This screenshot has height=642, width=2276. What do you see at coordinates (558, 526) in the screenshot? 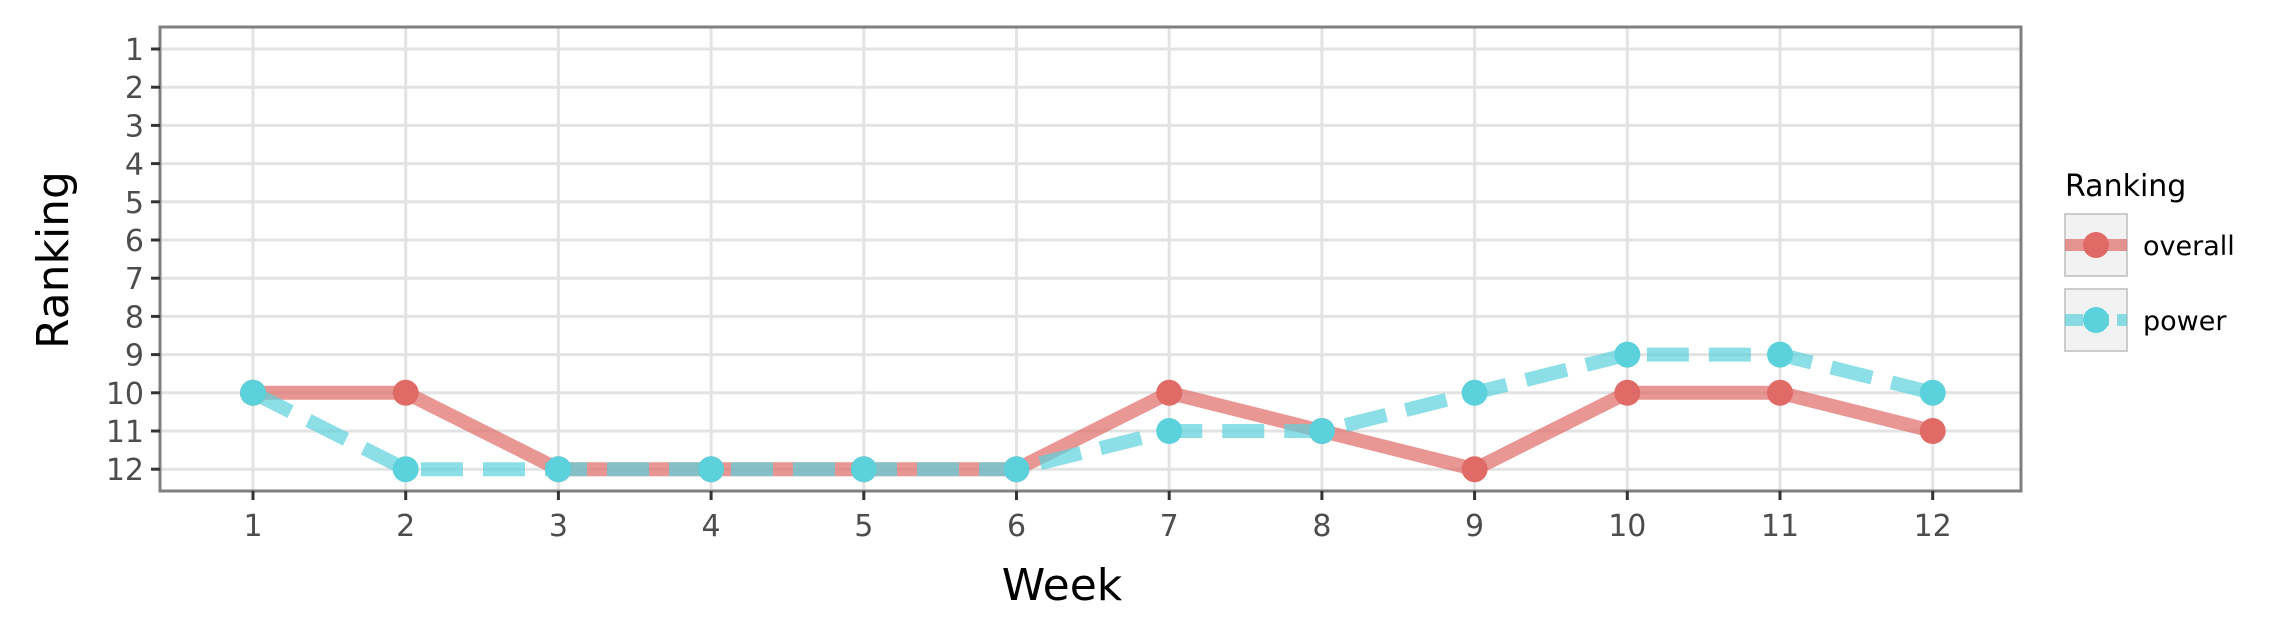
I see `x-tick-label: 3` at bounding box center [558, 526].